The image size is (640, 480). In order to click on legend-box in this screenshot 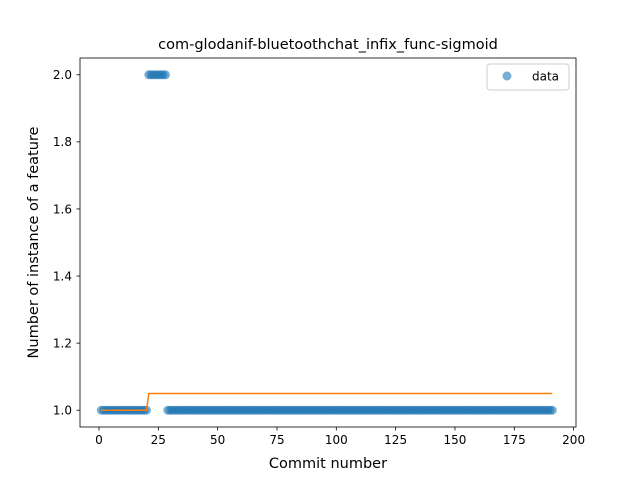, I will do `click(528, 77)`.